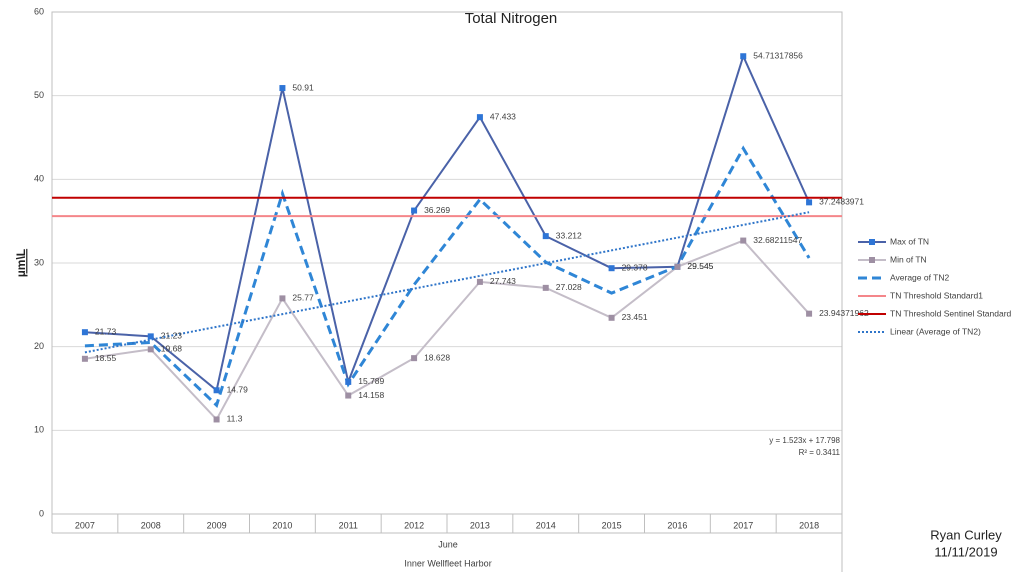 The height and width of the screenshot is (576, 1024). I want to click on data-label: 33.212, so click(569, 235).